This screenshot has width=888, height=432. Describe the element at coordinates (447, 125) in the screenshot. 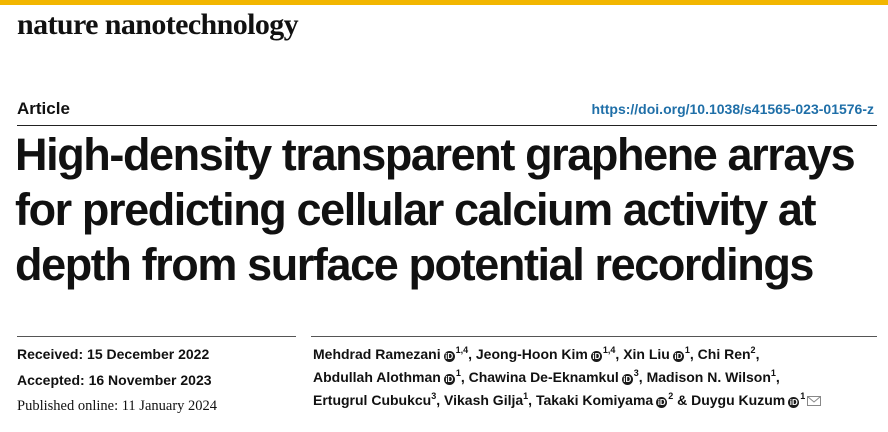

I see `header-divider` at that location.